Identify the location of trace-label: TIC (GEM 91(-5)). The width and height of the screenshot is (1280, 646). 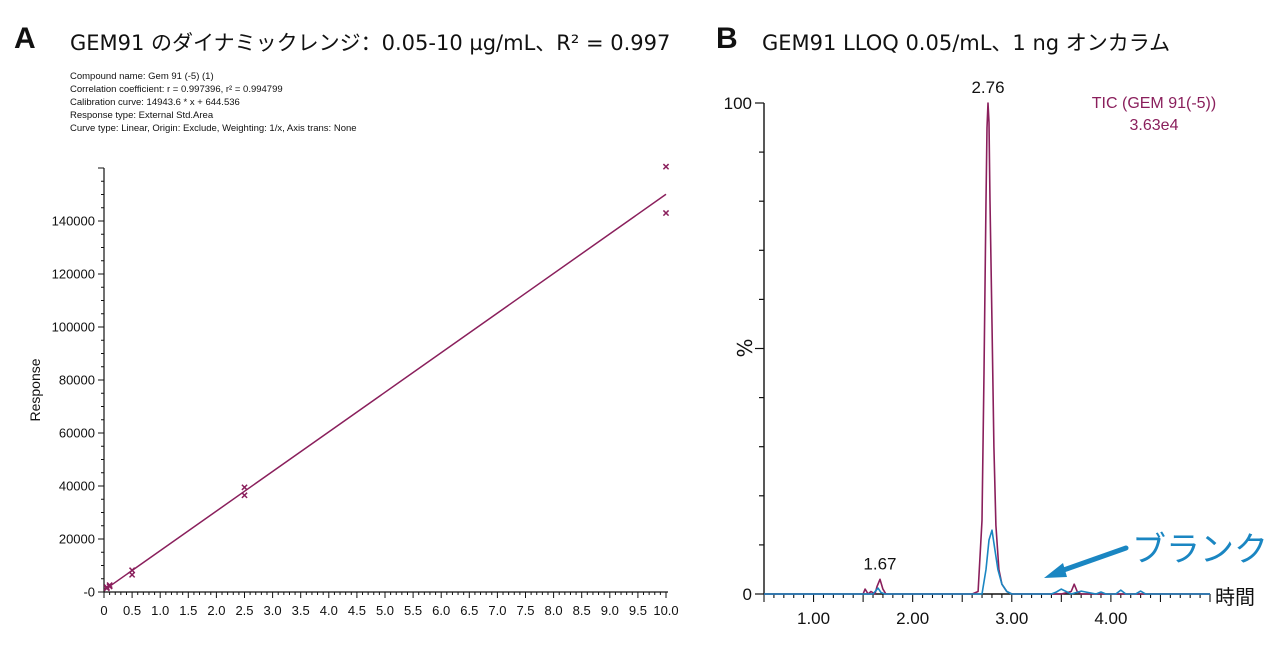
(1154, 103).